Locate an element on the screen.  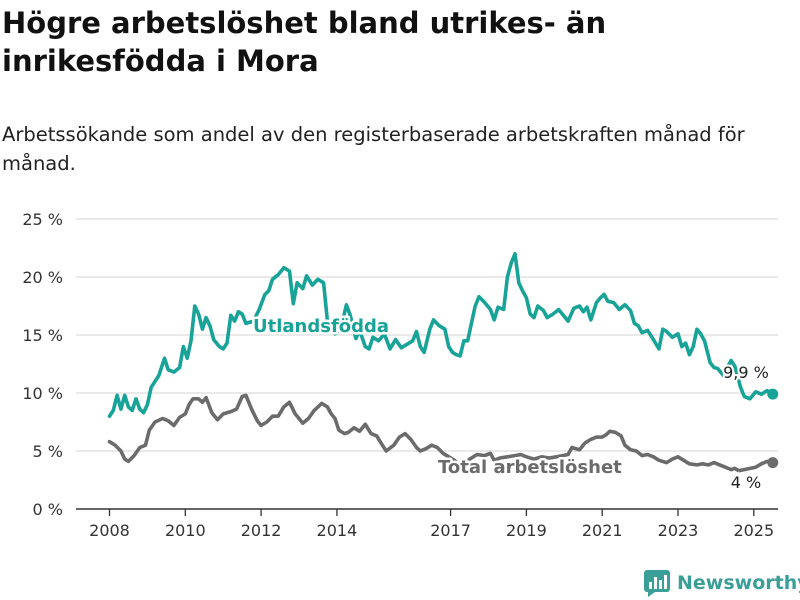
x-tick-label: 2010 is located at coordinates (185, 530).